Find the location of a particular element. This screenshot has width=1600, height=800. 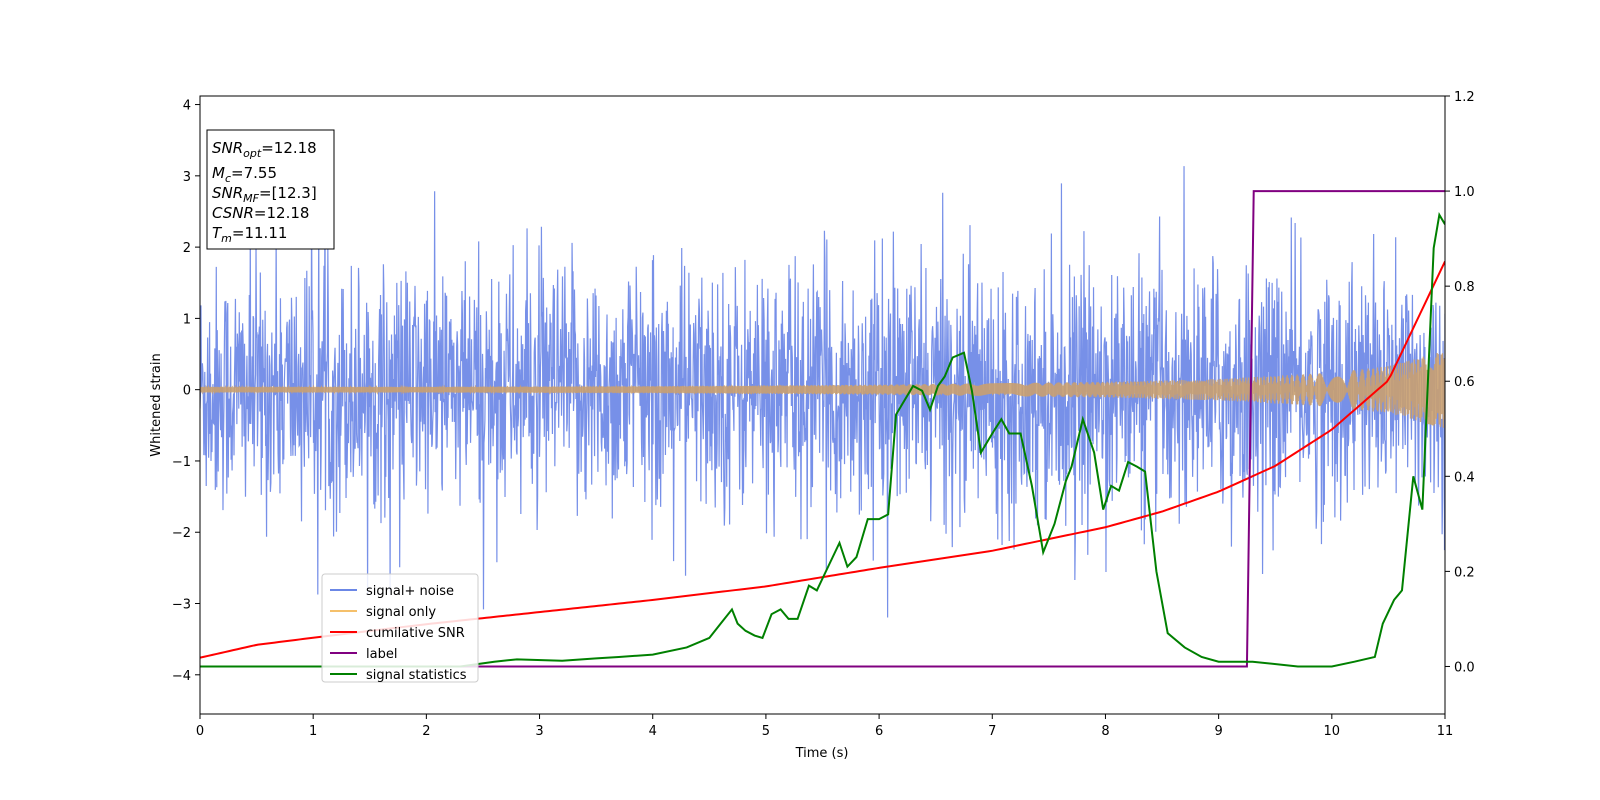

x-tick-label: 3 is located at coordinates (539, 731).